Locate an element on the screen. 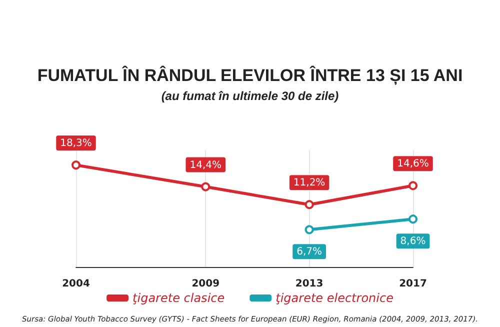 The height and width of the screenshot is (327, 500). data-label: 14,4% is located at coordinates (206, 165).